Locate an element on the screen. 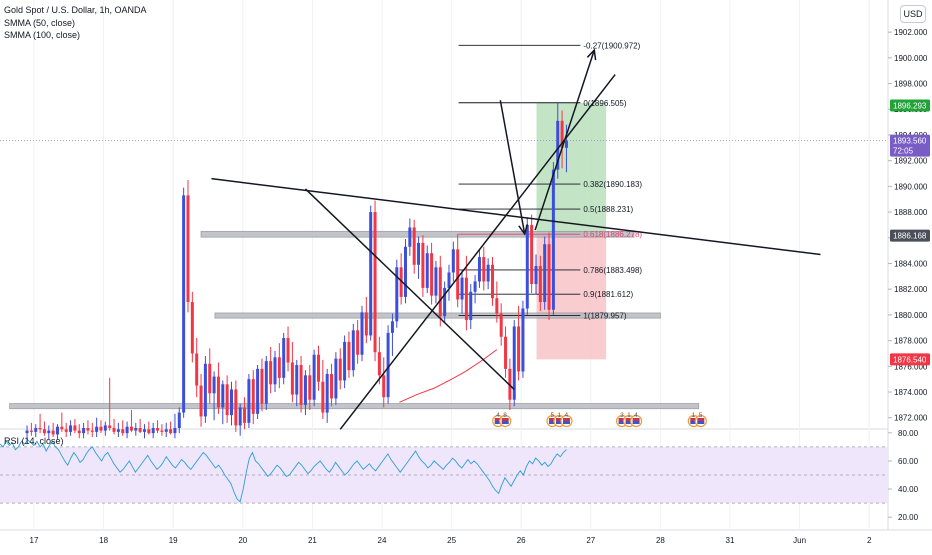 Image resolution: width=932 pixels, height=555 pixels. price-marker-label: 1896.293 is located at coordinates (910, 105).